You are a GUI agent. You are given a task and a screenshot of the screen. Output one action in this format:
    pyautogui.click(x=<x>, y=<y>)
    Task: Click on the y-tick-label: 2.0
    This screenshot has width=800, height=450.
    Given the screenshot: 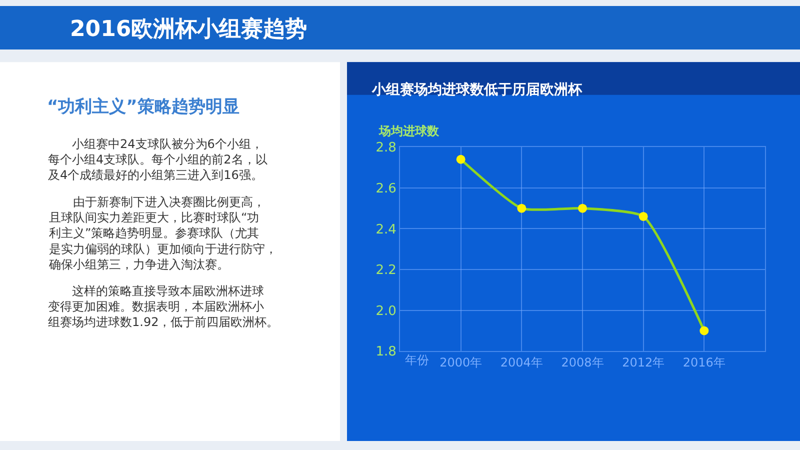 What is the action you would take?
    pyautogui.click(x=386, y=311)
    